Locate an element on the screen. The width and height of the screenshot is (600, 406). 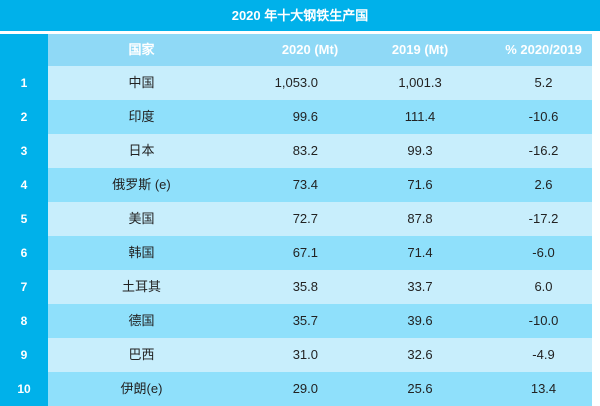
value-2019-cell: 99.3 is located at coordinates (420, 150).